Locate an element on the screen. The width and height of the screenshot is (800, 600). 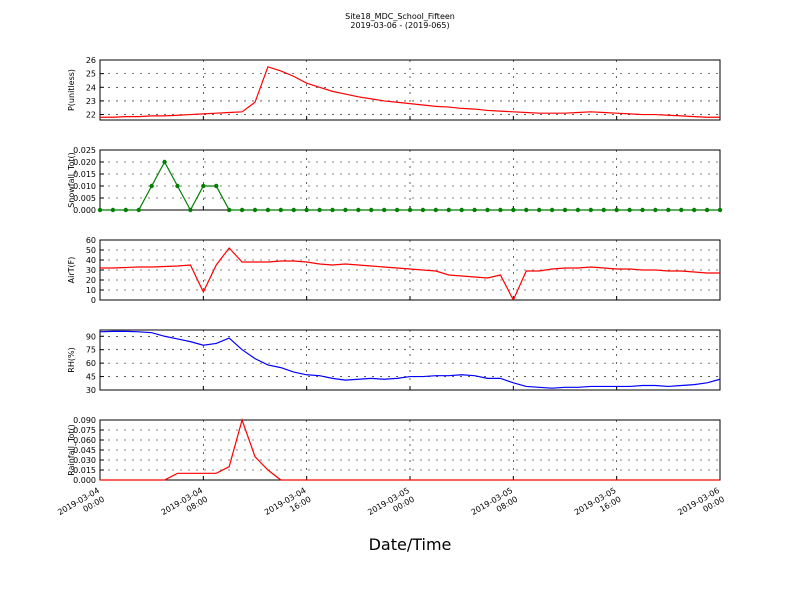
y-tick-label: 50 is located at coordinates (91, 250).